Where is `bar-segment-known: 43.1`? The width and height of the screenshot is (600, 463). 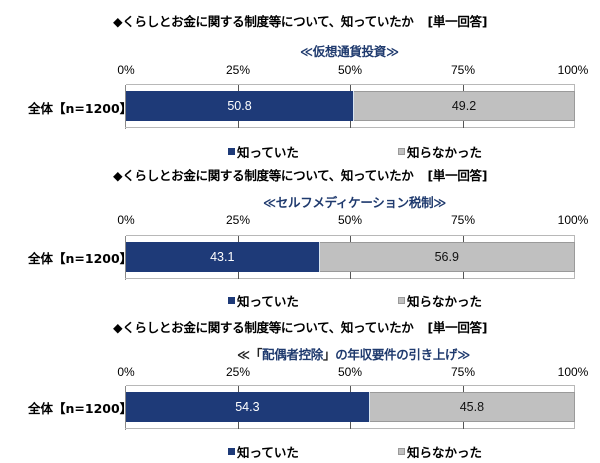 bar-segment-known: 43.1 is located at coordinates (223, 257).